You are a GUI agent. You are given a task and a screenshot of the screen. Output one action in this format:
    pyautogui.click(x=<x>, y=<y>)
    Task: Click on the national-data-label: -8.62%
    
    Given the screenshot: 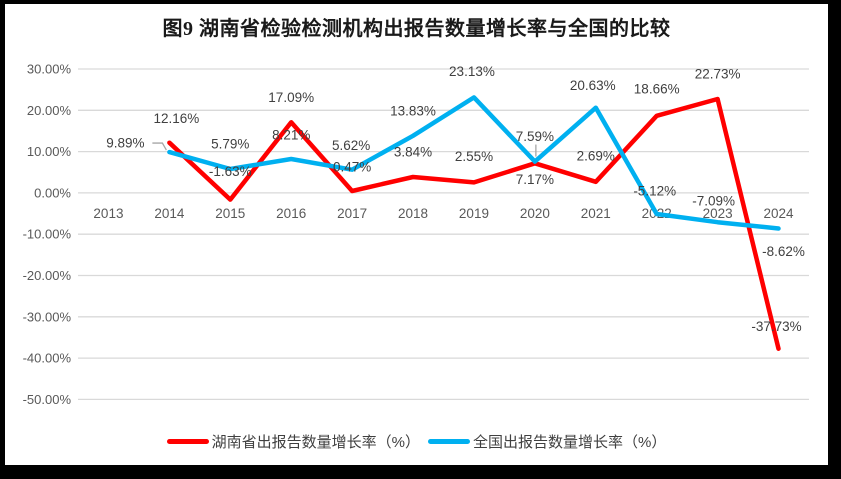 What is the action you would take?
    pyautogui.click(x=783, y=251)
    